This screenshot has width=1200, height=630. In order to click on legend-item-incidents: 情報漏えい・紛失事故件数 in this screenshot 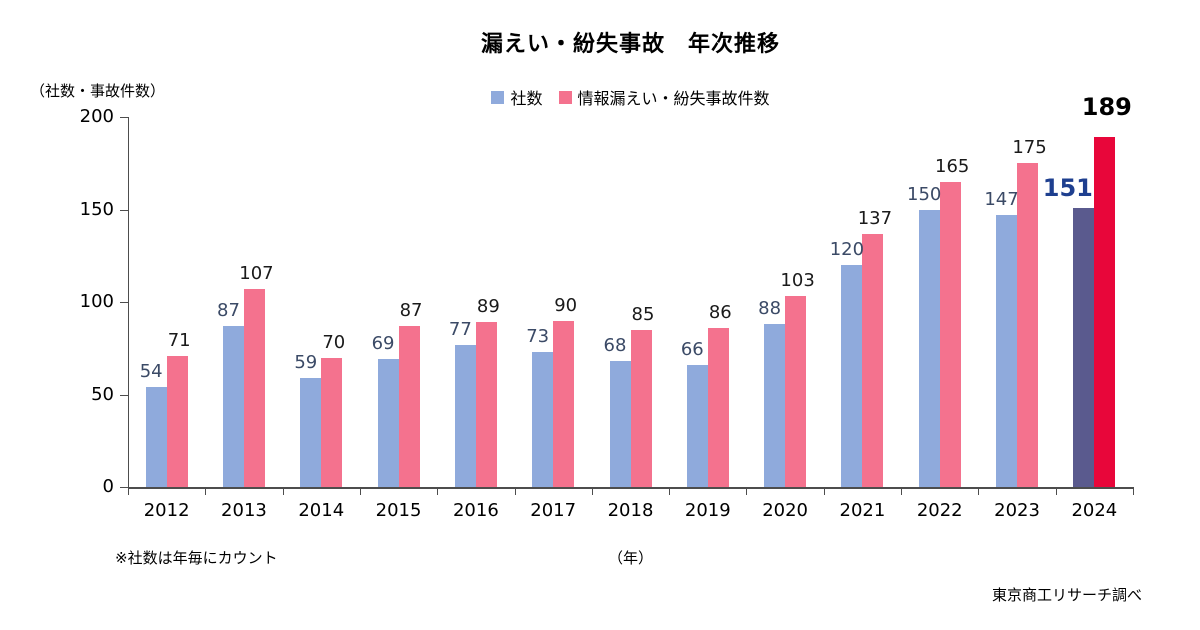, I will do `click(664, 97)`.